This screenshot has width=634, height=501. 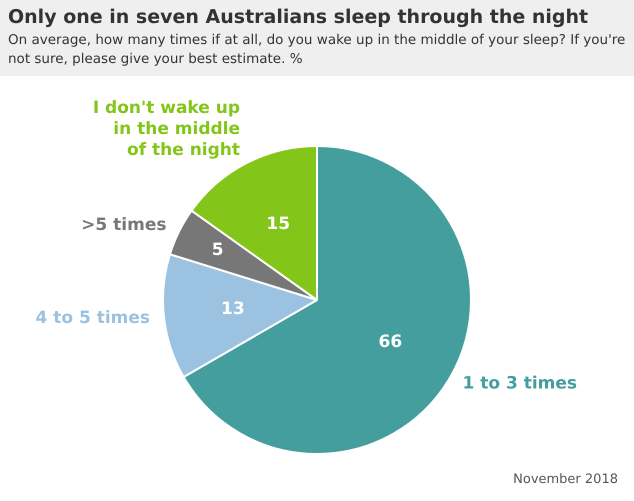 I want to click on slice-label: 1 to 3 times, so click(x=520, y=383).